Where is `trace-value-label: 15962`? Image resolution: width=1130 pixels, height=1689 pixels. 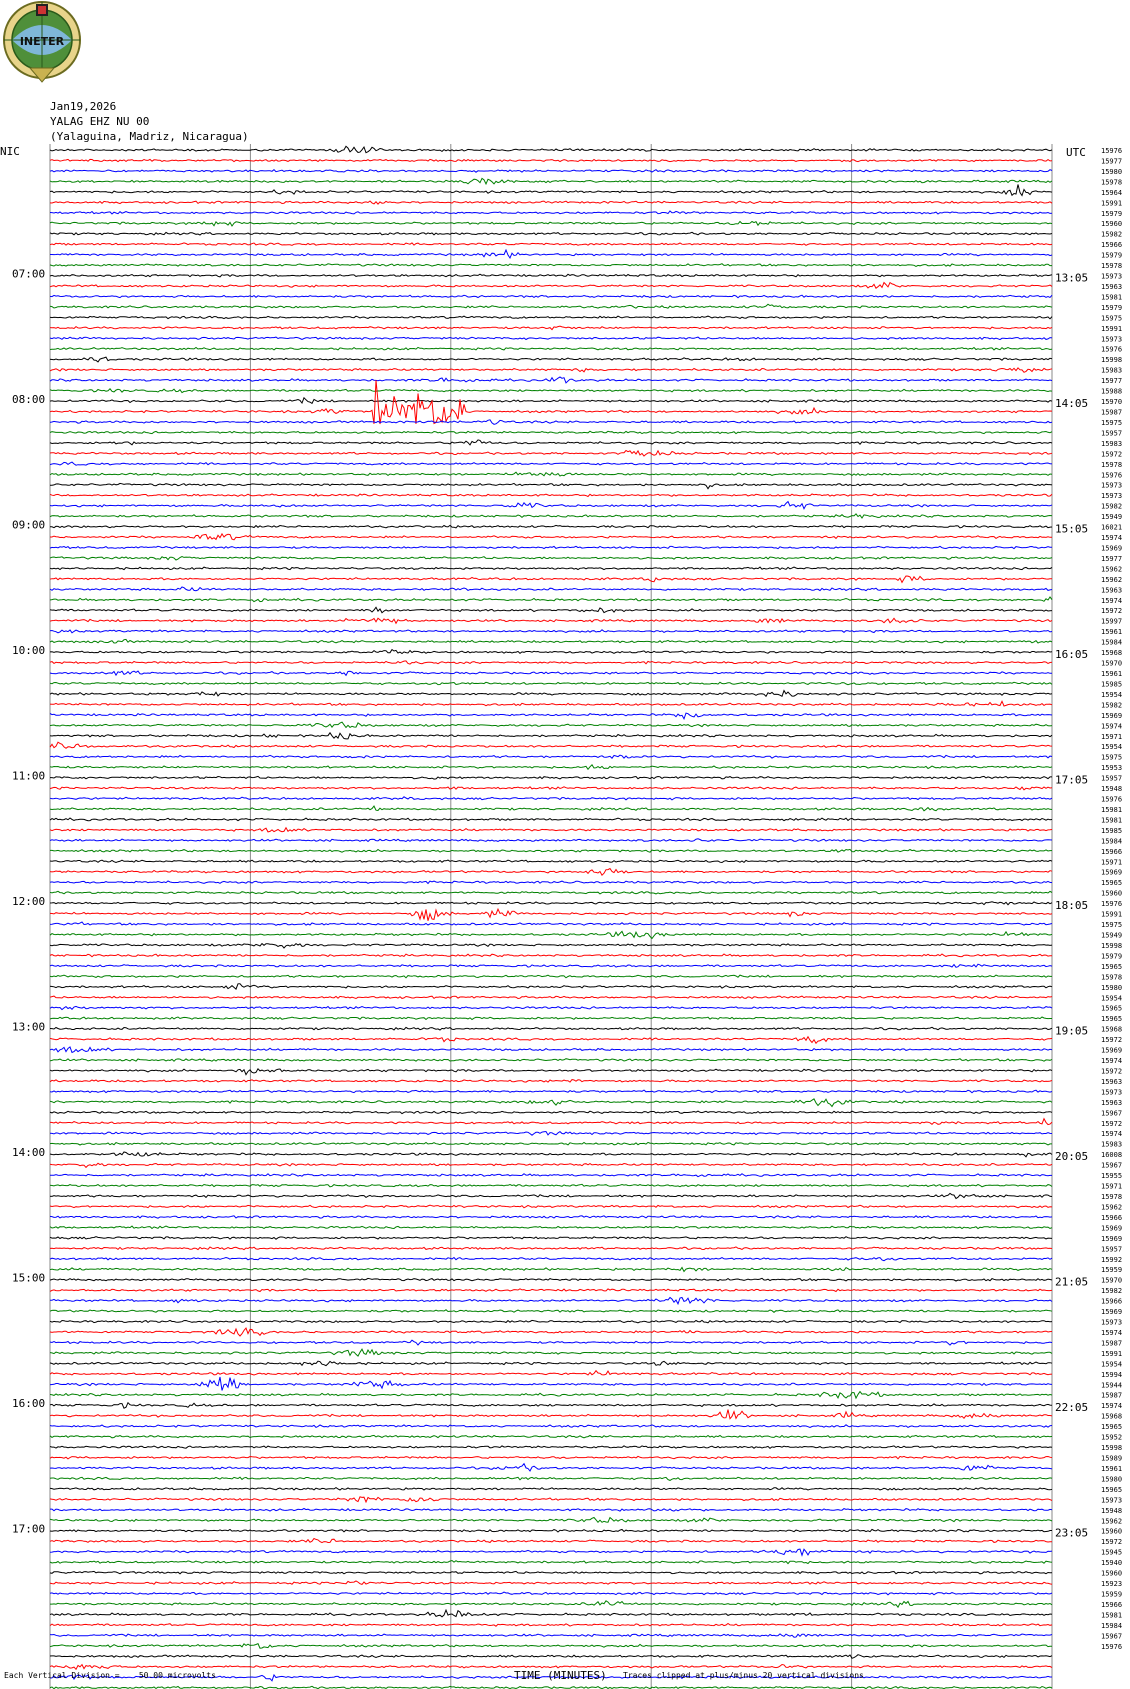
trace-value-label: 15962 is located at coordinates (1111, 569).